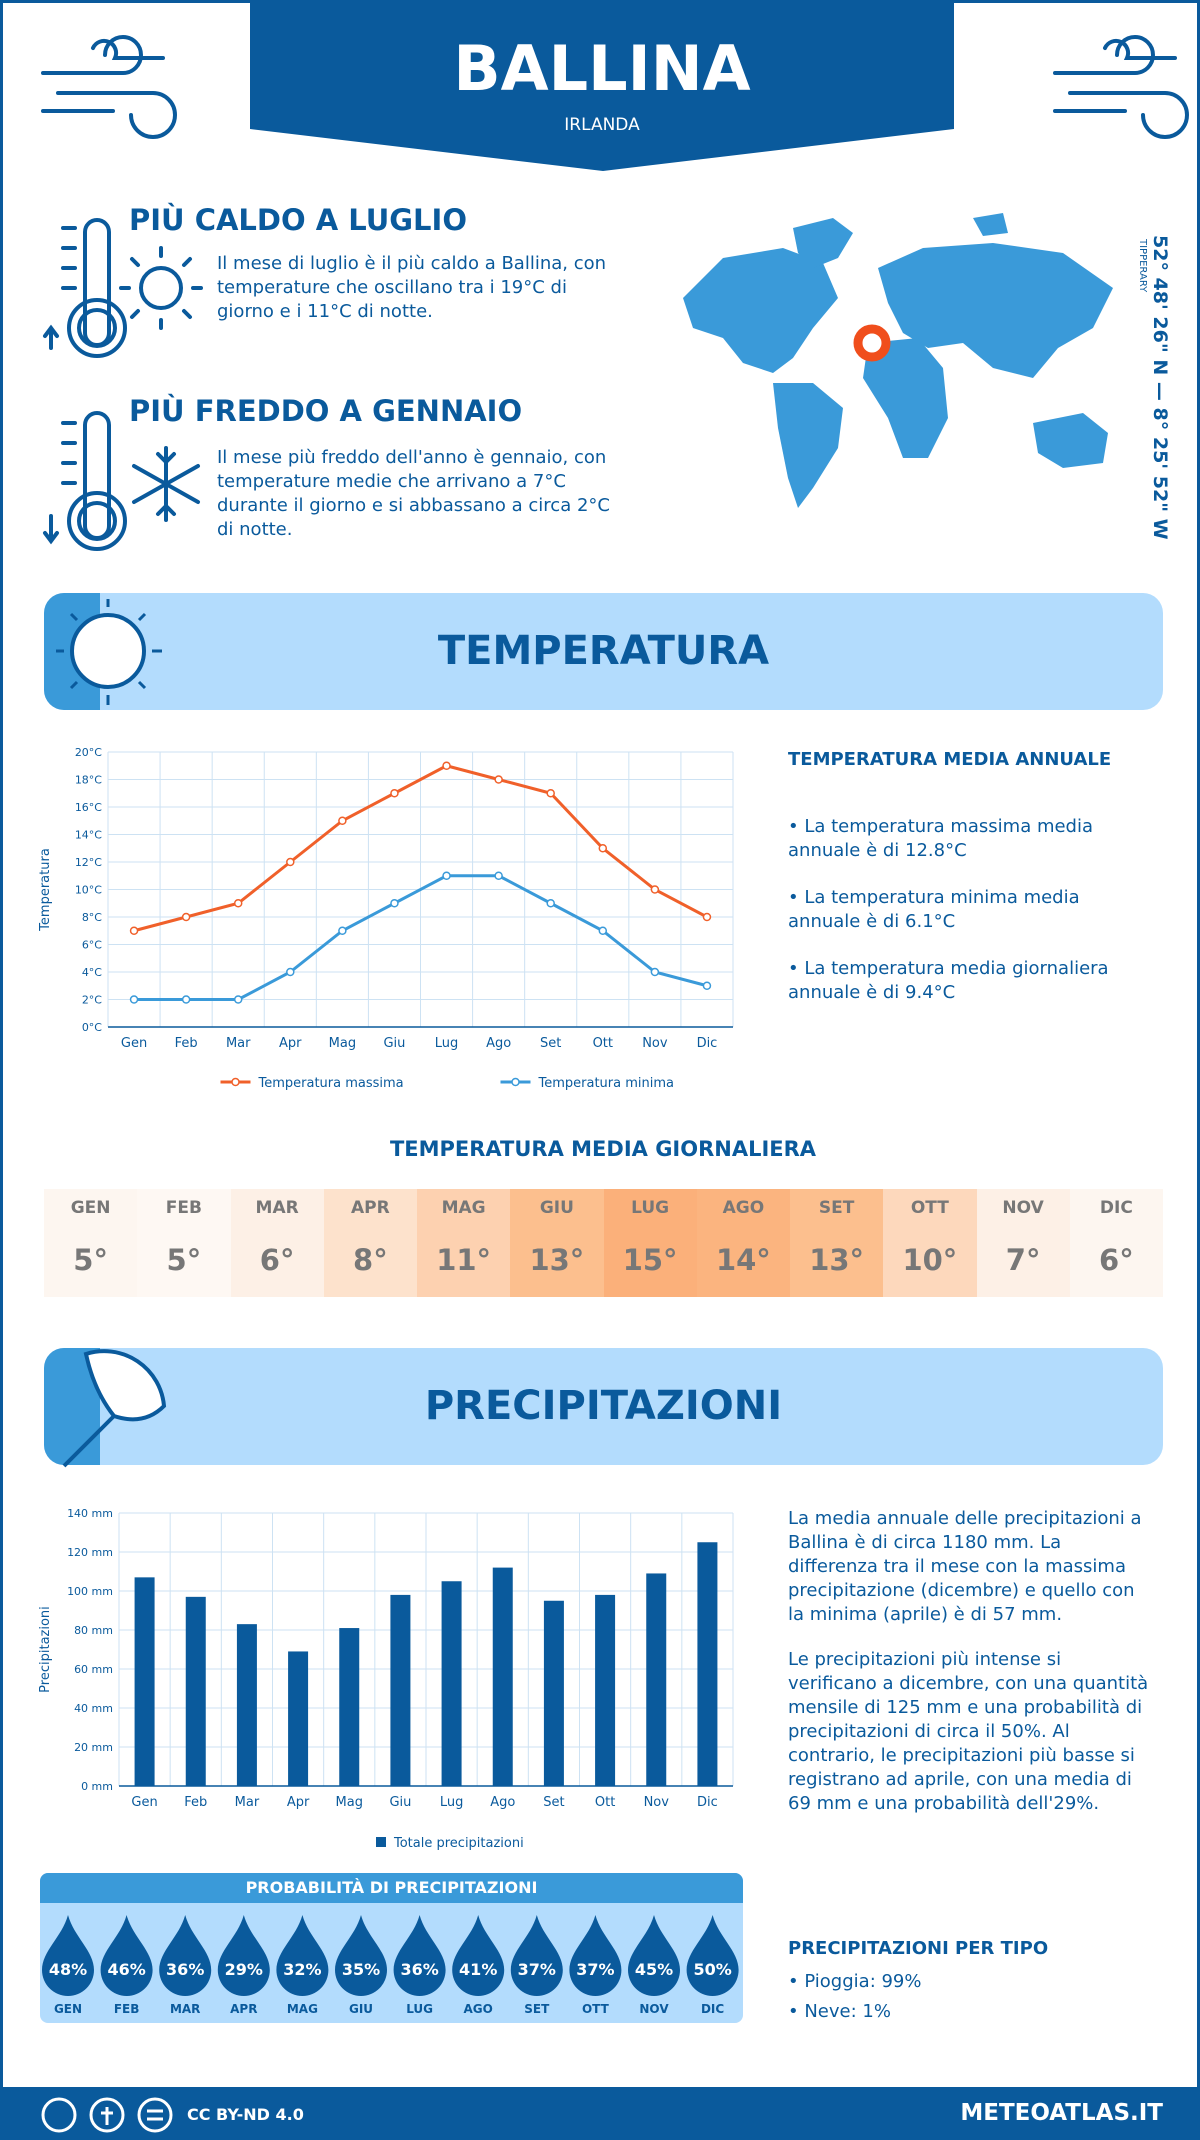 This screenshot has height=2140, width=1200. I want to click on y-tick-label: 120 mm, so click(90, 1552).